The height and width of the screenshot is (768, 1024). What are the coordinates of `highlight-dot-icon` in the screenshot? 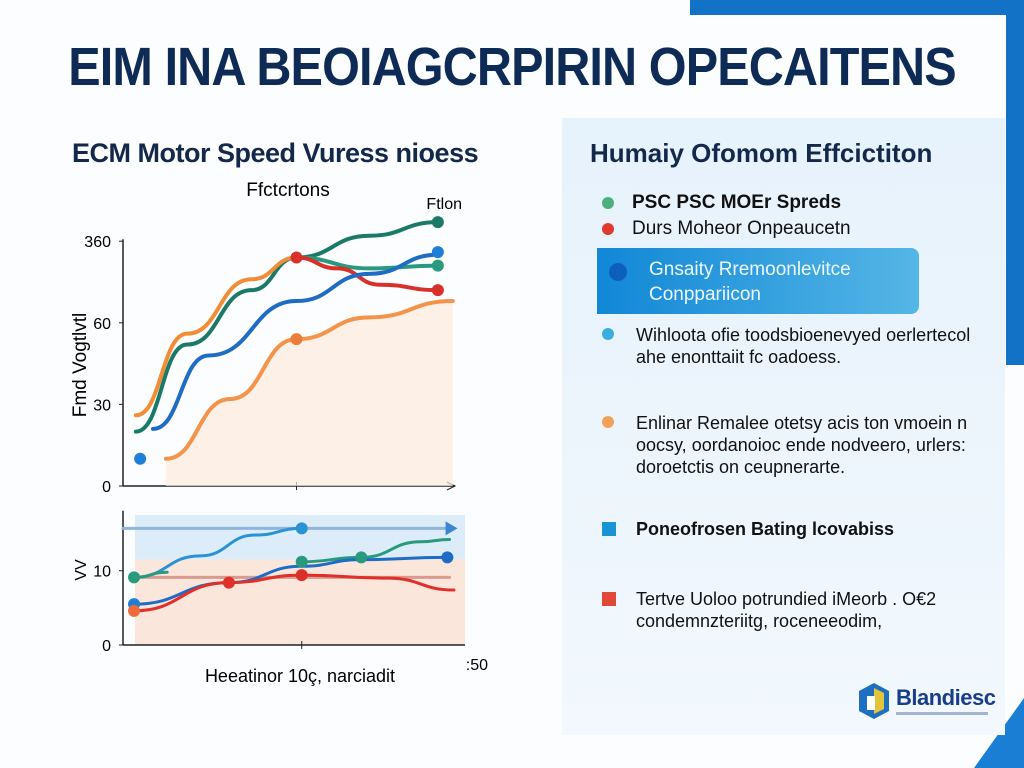 It's located at (618, 272).